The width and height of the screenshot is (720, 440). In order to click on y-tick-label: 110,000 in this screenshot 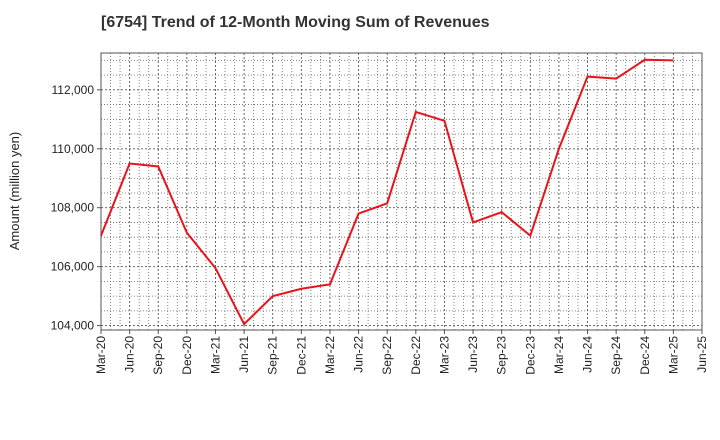, I will do `click(73, 149)`.